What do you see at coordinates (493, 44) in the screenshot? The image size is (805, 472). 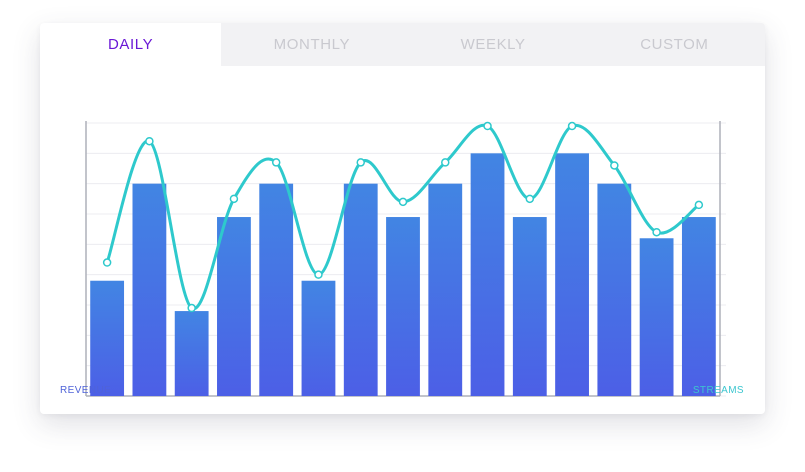 I see `tab-weekly: WEEKLY` at bounding box center [493, 44].